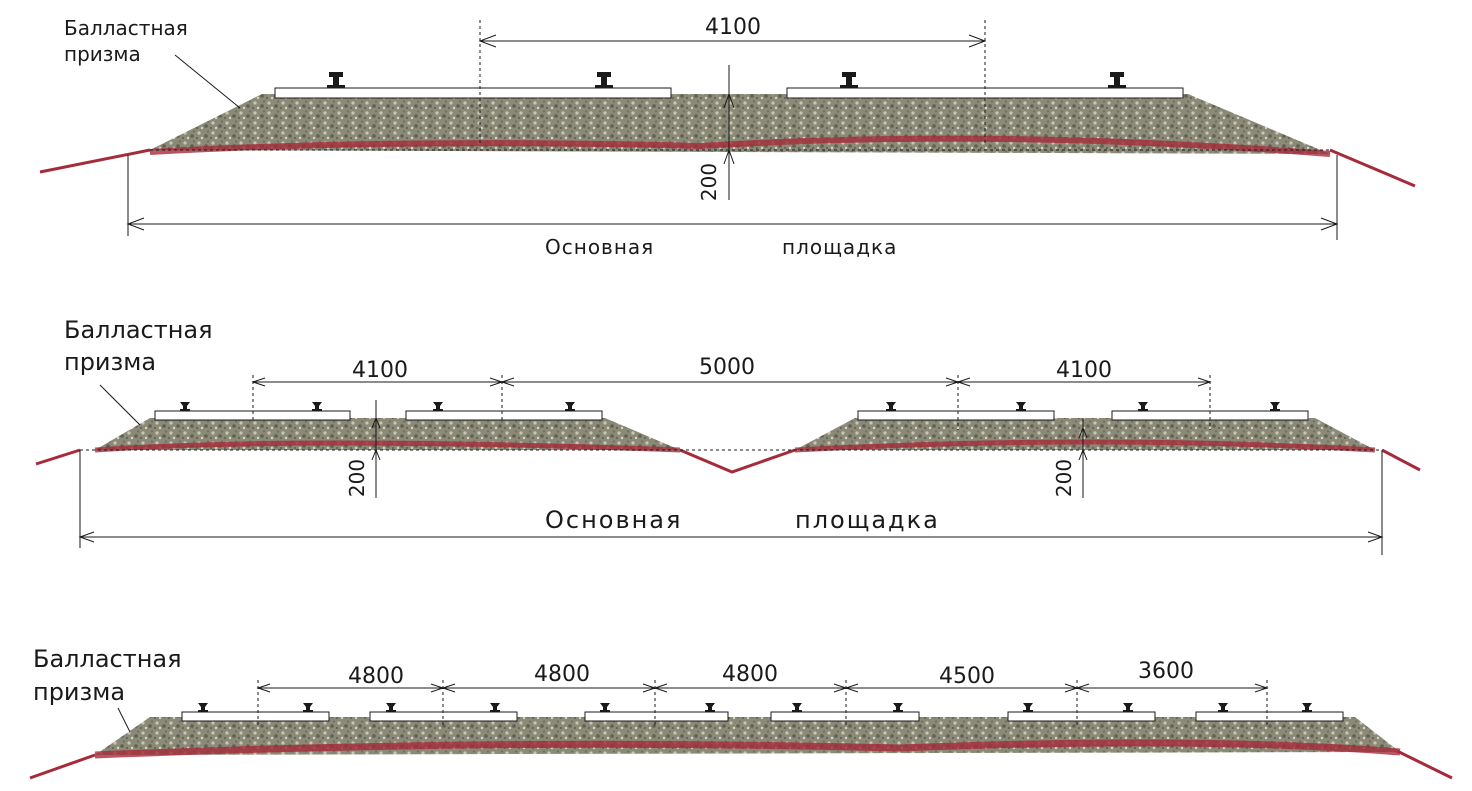  What do you see at coordinates (473, 93) in the screenshot?
I see `sleeper-left` at bounding box center [473, 93].